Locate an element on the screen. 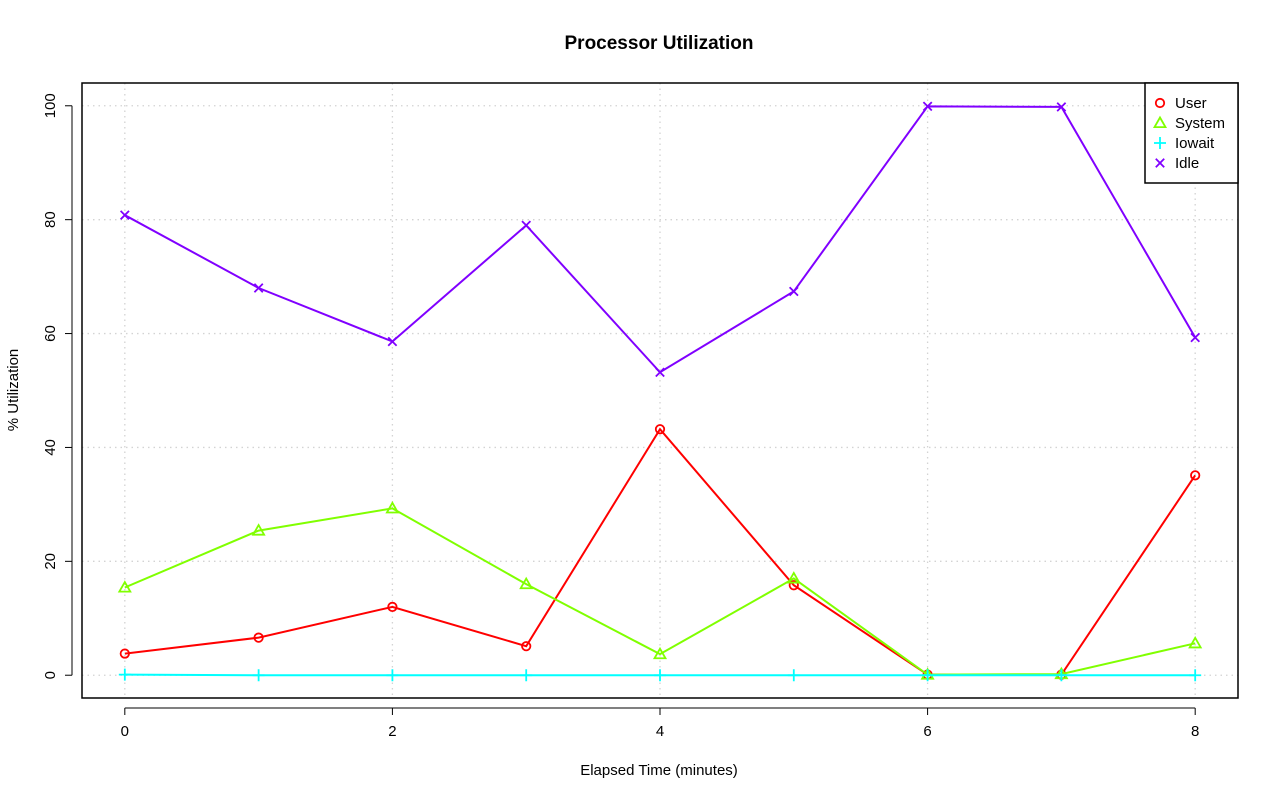 The height and width of the screenshot is (801, 1280). legend-marker-system is located at coordinates (1160, 122).